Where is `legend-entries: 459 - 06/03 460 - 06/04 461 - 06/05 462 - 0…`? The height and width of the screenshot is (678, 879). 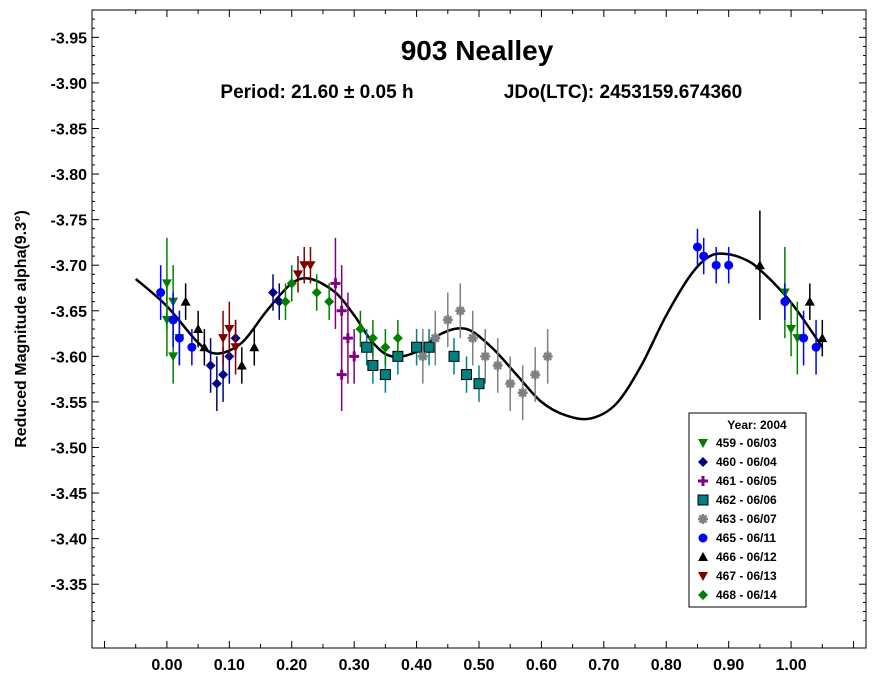
legend-entries: 459 - 06/03 460 - 06/04 461 - 06/05 462 - 0… is located at coordinates (737, 519).